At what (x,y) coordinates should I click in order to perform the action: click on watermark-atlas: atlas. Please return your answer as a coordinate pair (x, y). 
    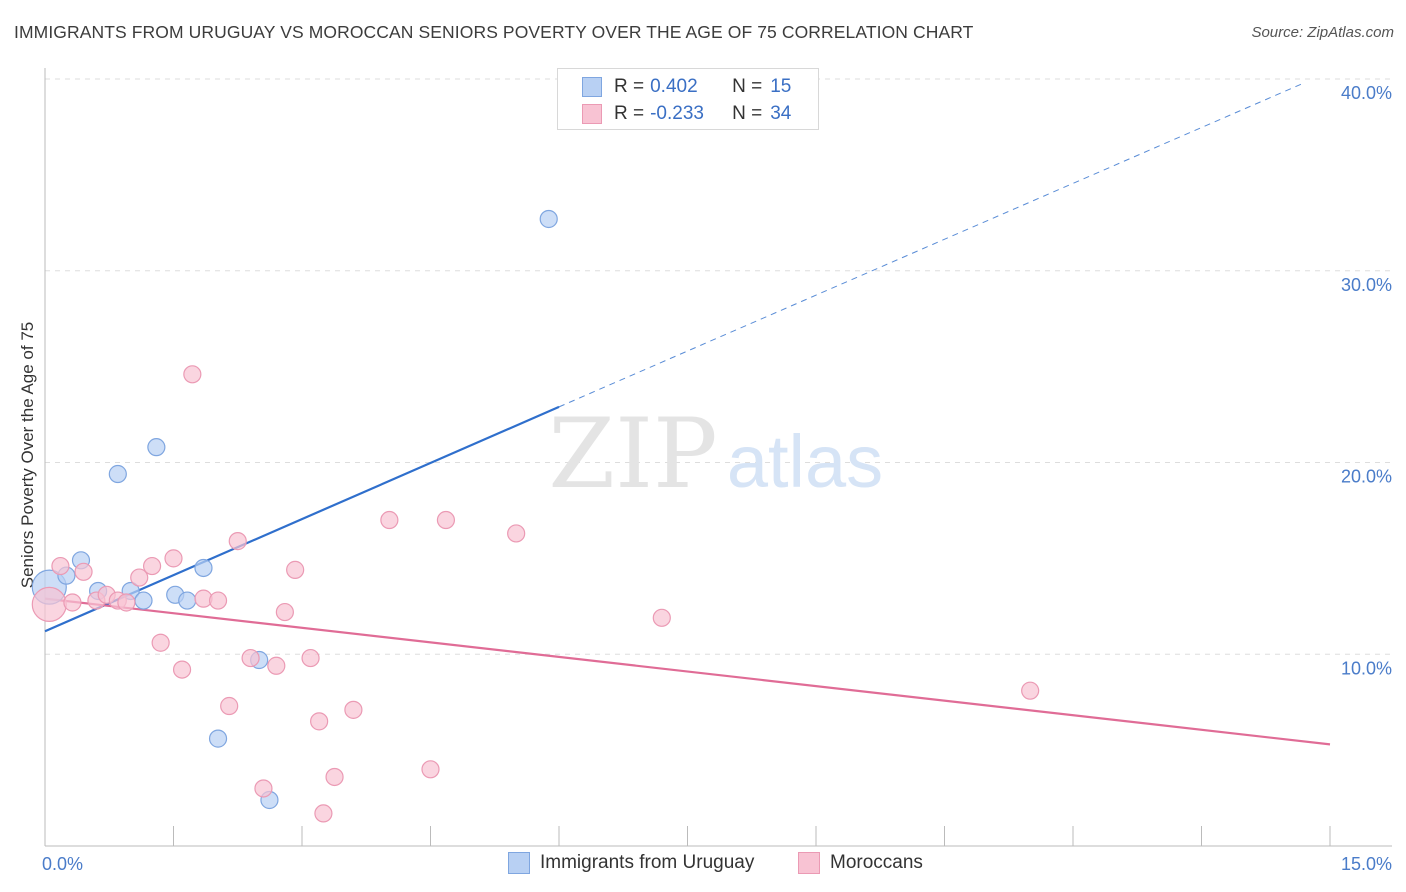
    Looking at the image, I should click on (805, 461).